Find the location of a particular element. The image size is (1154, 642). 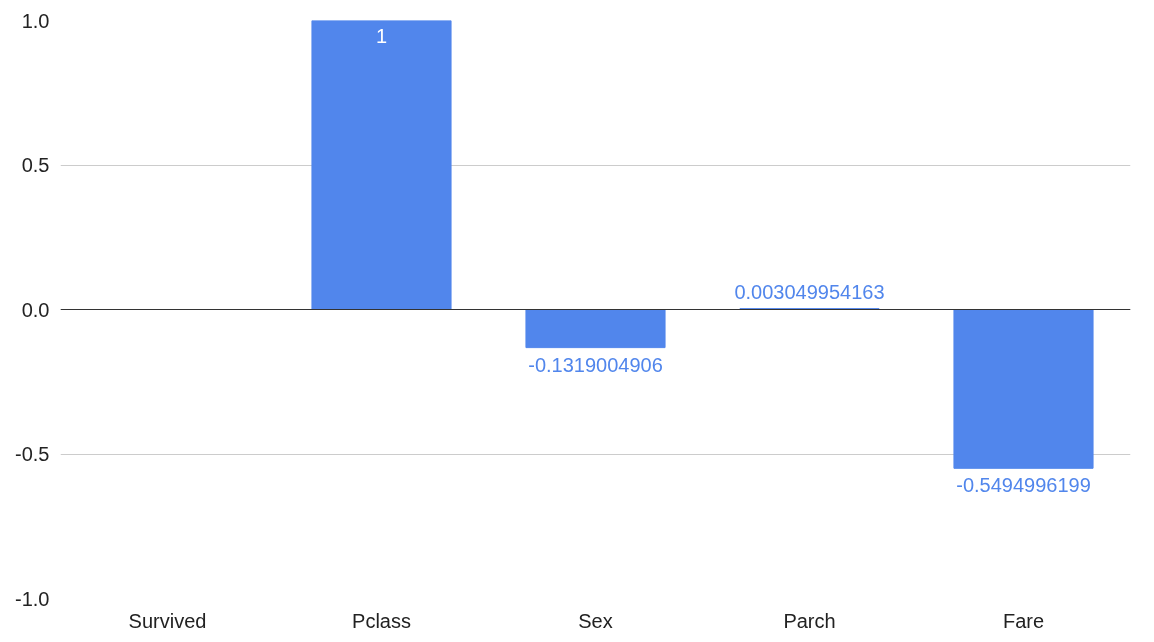

x-tick-label: Pclass is located at coordinates (381, 620).